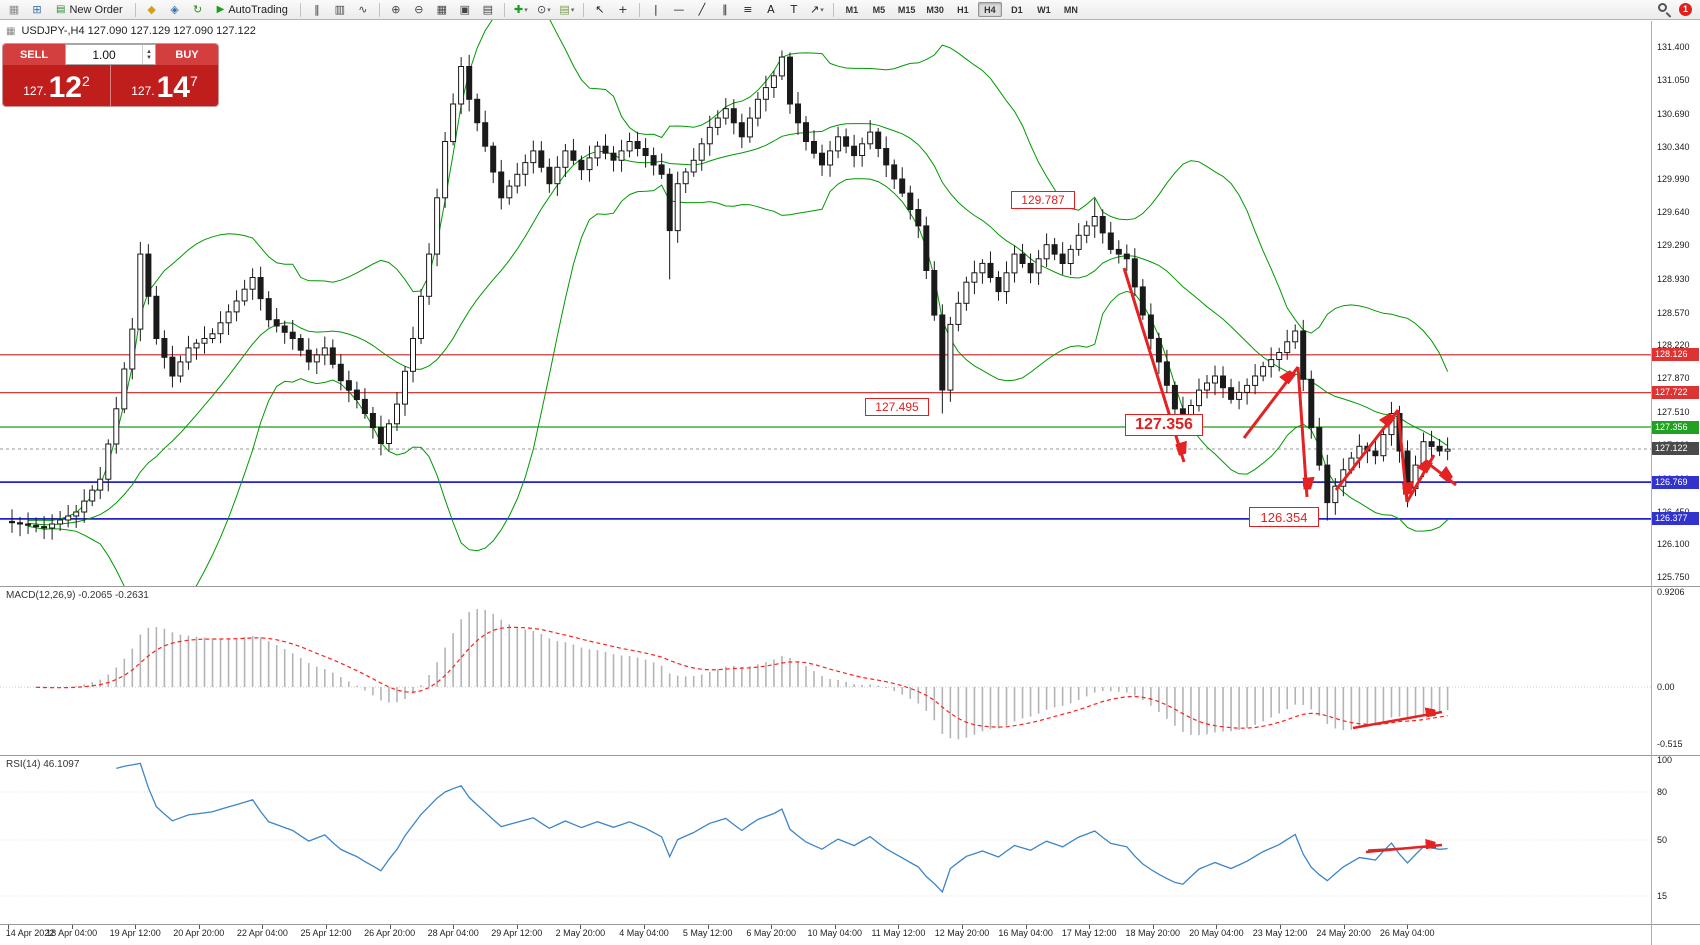 This screenshot has width=1700, height=945. What do you see at coordinates (262, 933) in the screenshot?
I see `time-axis-label: 22 Apr 04:00` at bounding box center [262, 933].